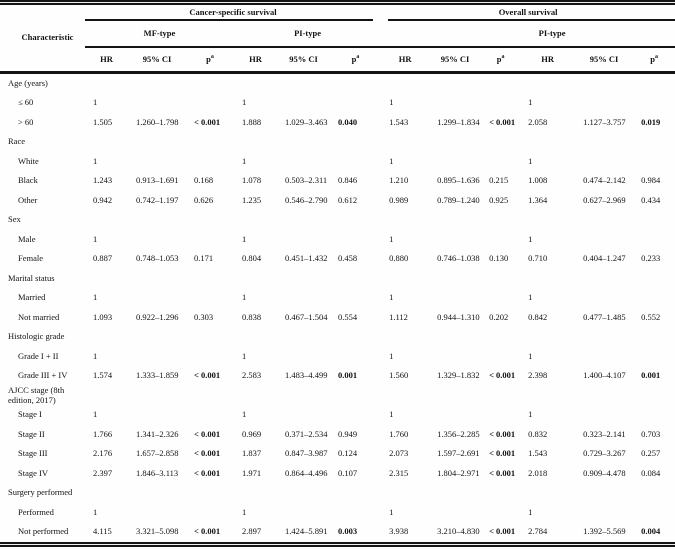 This screenshot has height=549, width=675. What do you see at coordinates (103, 375) in the screenshot?
I see `table-cell: 1.574` at bounding box center [103, 375].